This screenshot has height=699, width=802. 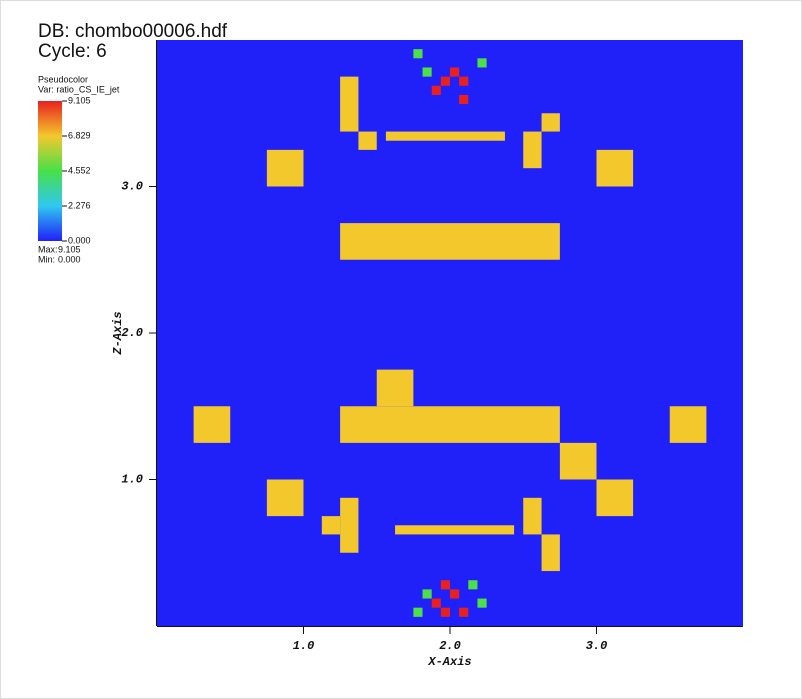 What do you see at coordinates (132, 480) in the screenshot?
I see `y-tick-label: 1.0` at bounding box center [132, 480].